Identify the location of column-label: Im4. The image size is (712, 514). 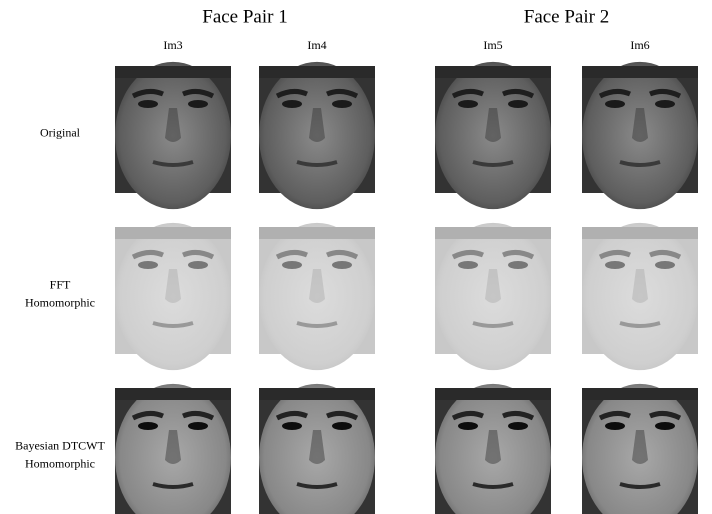
(316, 45).